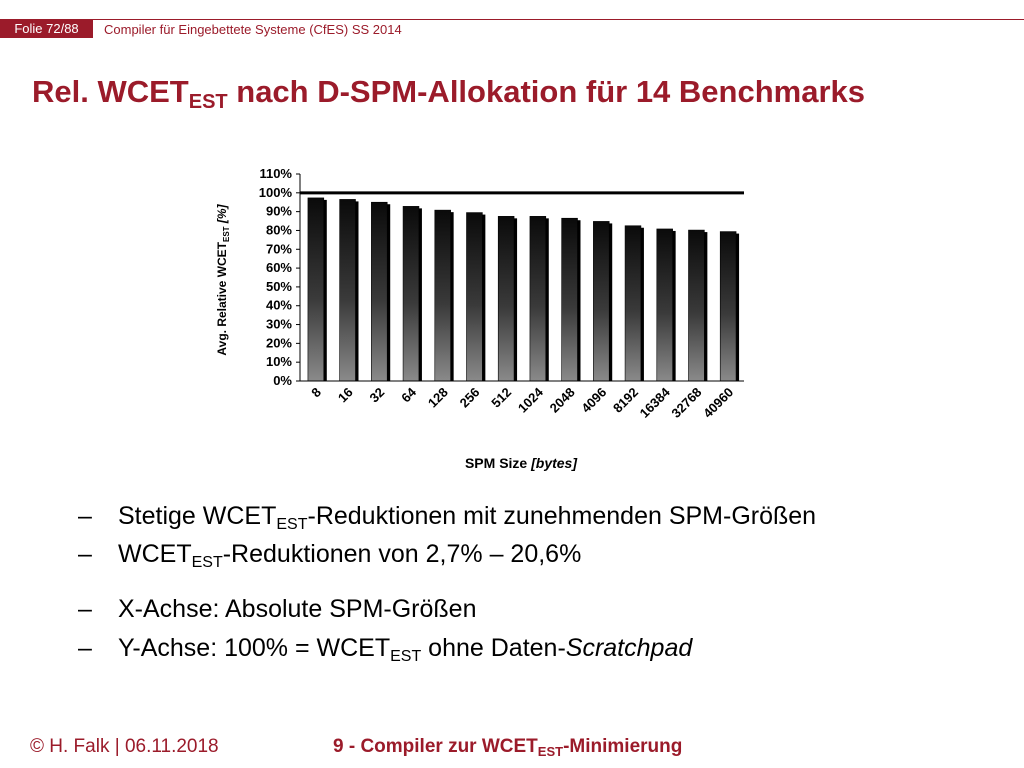 The height and width of the screenshot is (768, 1024). I want to click on bullet-item: – X-Achse: Absolute SPM-Größen, so click(277, 609).